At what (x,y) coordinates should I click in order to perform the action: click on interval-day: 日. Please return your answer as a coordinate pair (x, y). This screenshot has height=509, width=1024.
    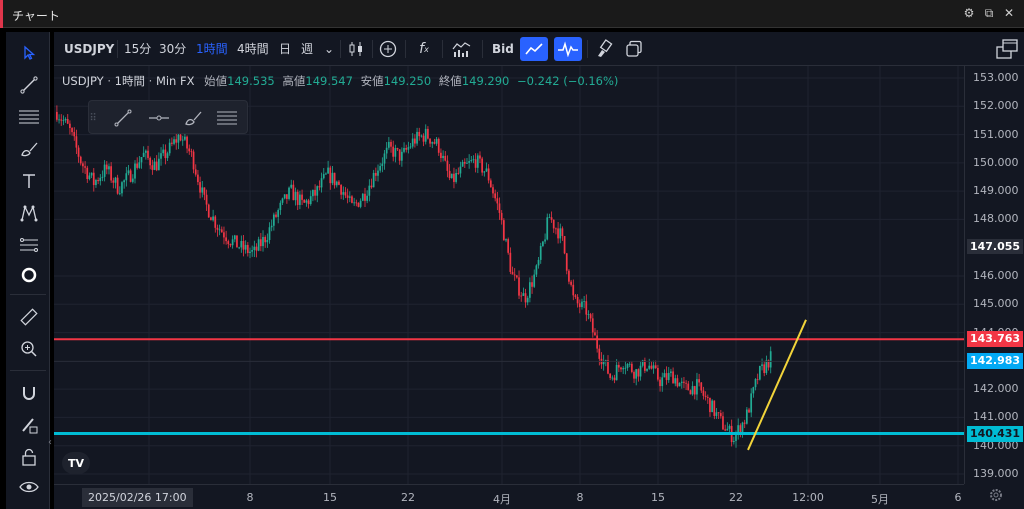
    Looking at the image, I should click on (285, 49).